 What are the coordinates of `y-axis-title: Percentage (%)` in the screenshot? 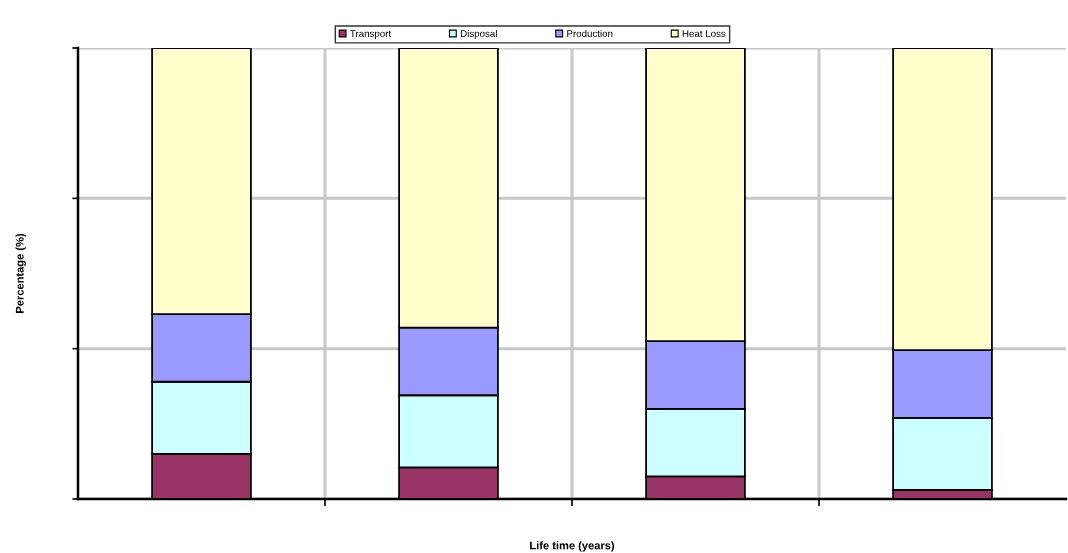 It's located at (20, 273).